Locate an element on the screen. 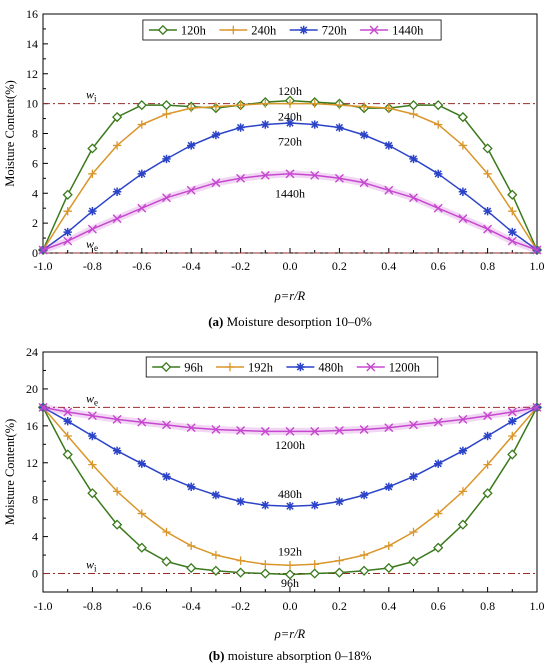 The height and width of the screenshot is (669, 550). curve-annotation: 1440h is located at coordinates (290, 193).